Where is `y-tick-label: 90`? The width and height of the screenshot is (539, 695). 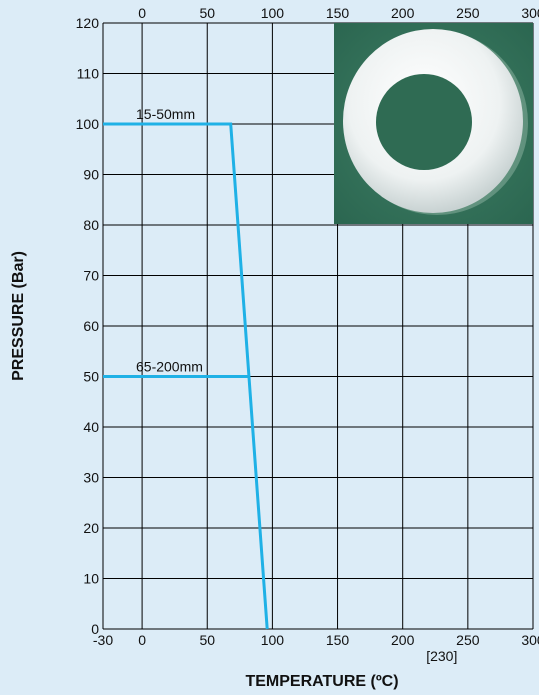
y-tick-label: 90 is located at coordinates (91, 175).